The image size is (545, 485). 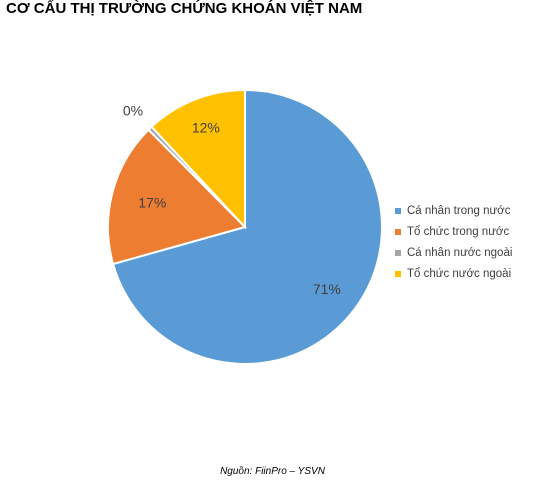 What do you see at coordinates (184, 8) in the screenshot?
I see `chart-title: CƠ CẤU THỊ TRƯỜNG CHỨNG KHOÁN VIỆT NAM` at bounding box center [184, 8].